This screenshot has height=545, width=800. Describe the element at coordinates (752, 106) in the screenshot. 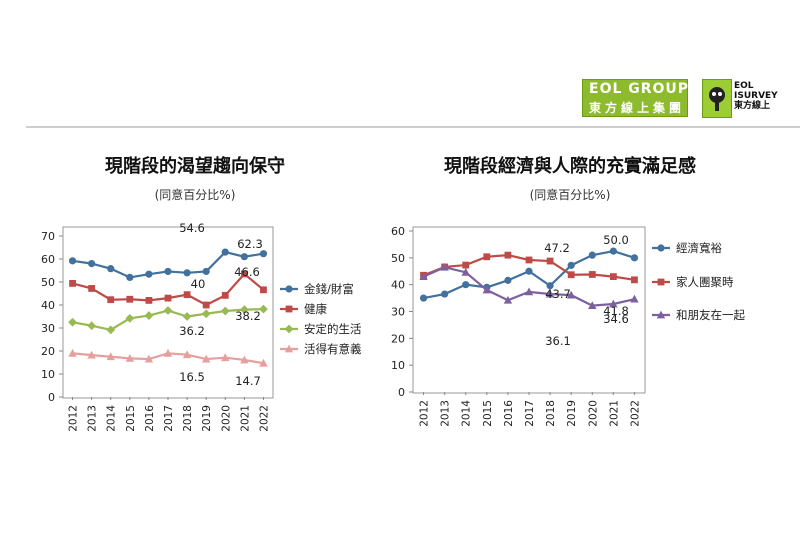

I see `survey-logo-line3: 東方線上` at that location.